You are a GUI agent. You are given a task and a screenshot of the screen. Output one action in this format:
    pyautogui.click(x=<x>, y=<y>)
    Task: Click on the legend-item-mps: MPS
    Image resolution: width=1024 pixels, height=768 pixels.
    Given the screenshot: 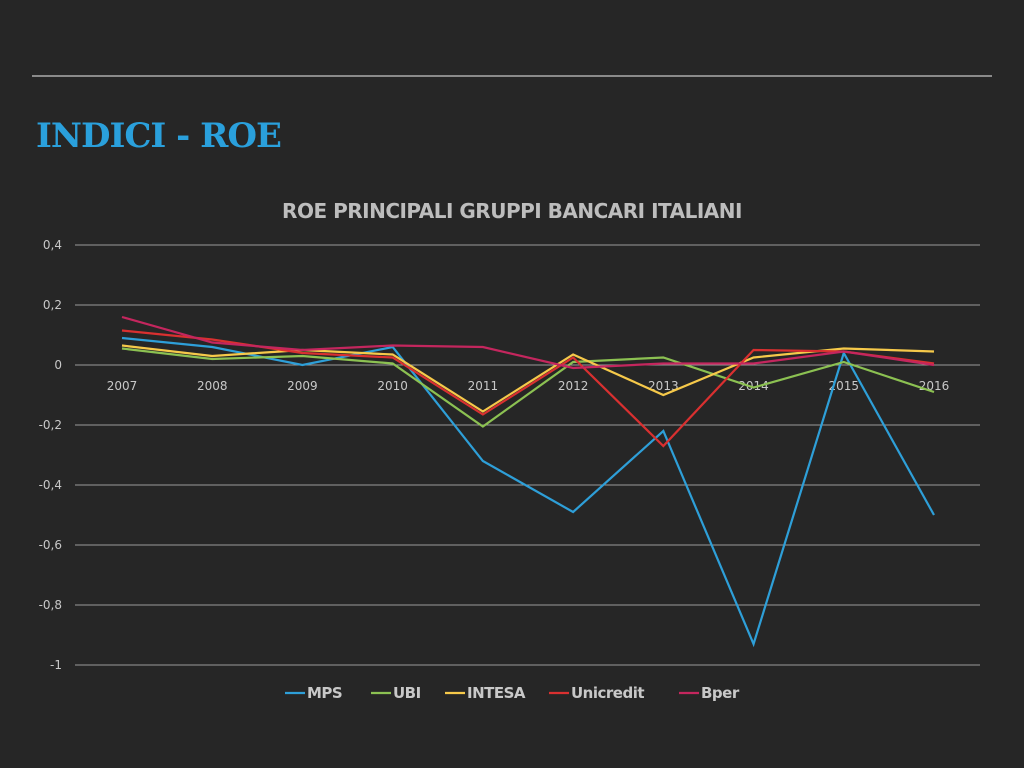 What is the action you would take?
    pyautogui.click(x=314, y=693)
    